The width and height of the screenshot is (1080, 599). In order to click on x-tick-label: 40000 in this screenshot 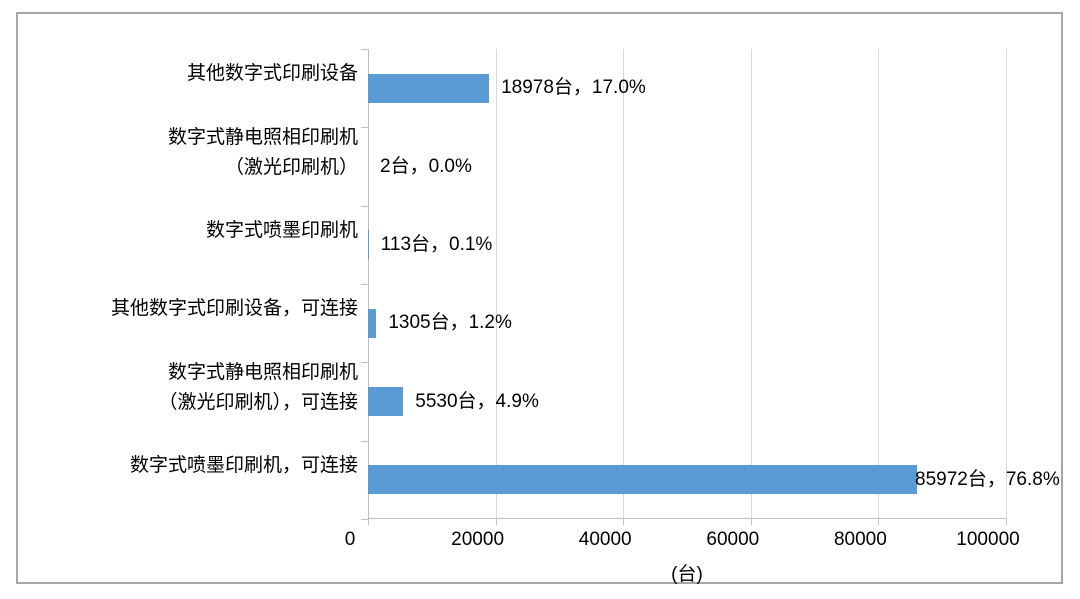, I will do `click(605, 539)`.